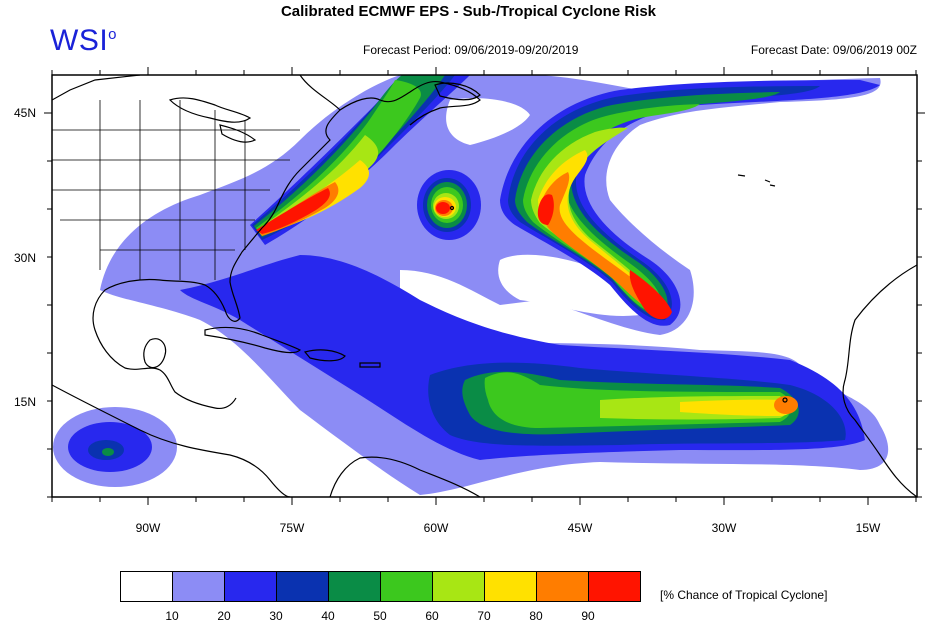 The height and width of the screenshot is (627, 937). I want to click on lon-label: 45W, so click(580, 528).